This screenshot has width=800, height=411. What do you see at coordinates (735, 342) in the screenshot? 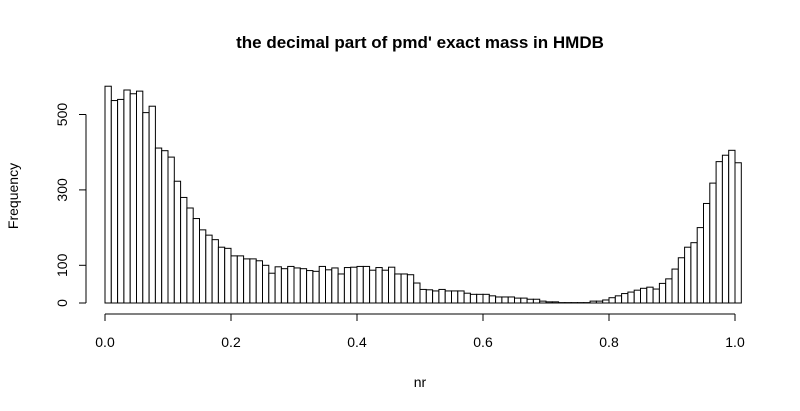
I see `x-tick-label: 1.0` at bounding box center [735, 342].